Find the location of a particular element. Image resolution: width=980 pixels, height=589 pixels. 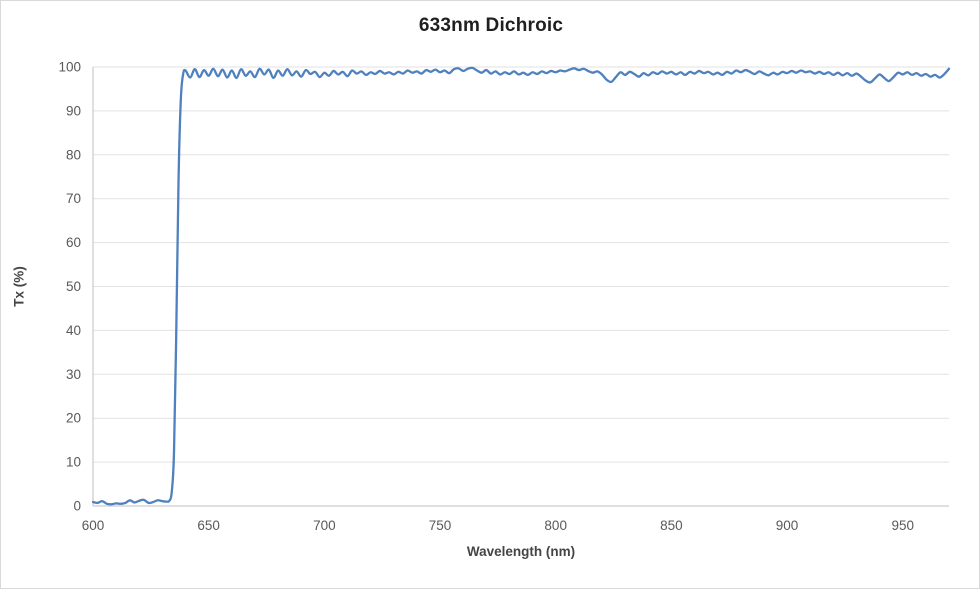

x-tick-label-900: 900 is located at coordinates (787, 525).